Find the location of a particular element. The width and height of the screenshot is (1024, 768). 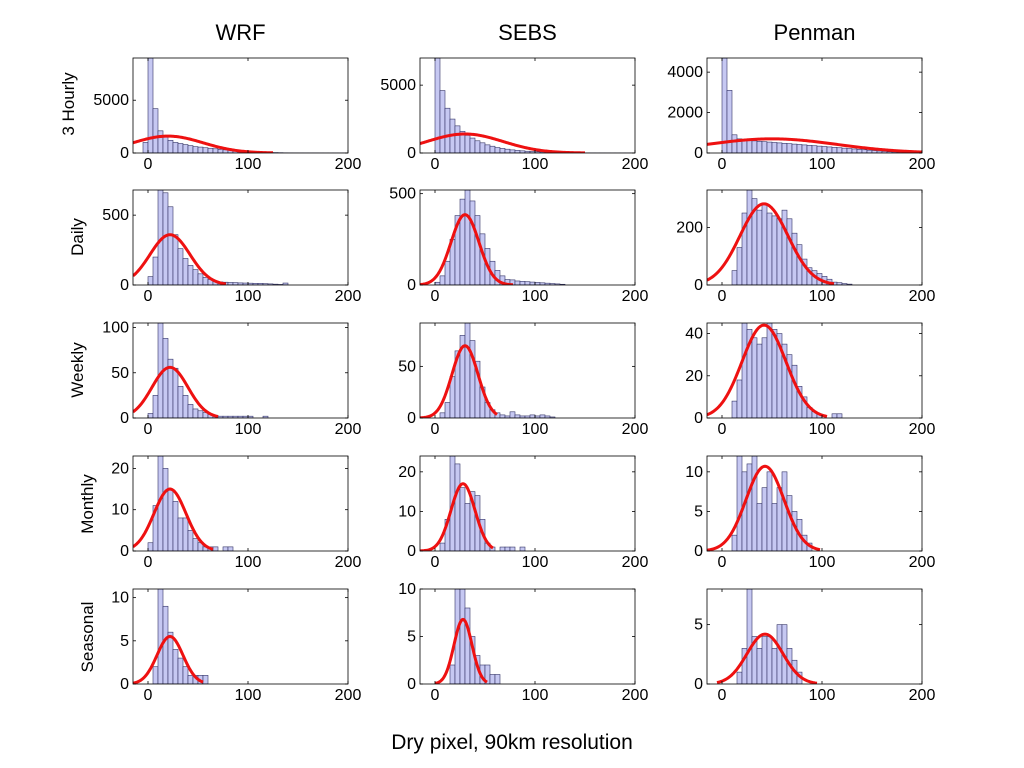

panel-sebs-seasonal: 0 100 200 0 5 10 is located at coordinates (523, 642).